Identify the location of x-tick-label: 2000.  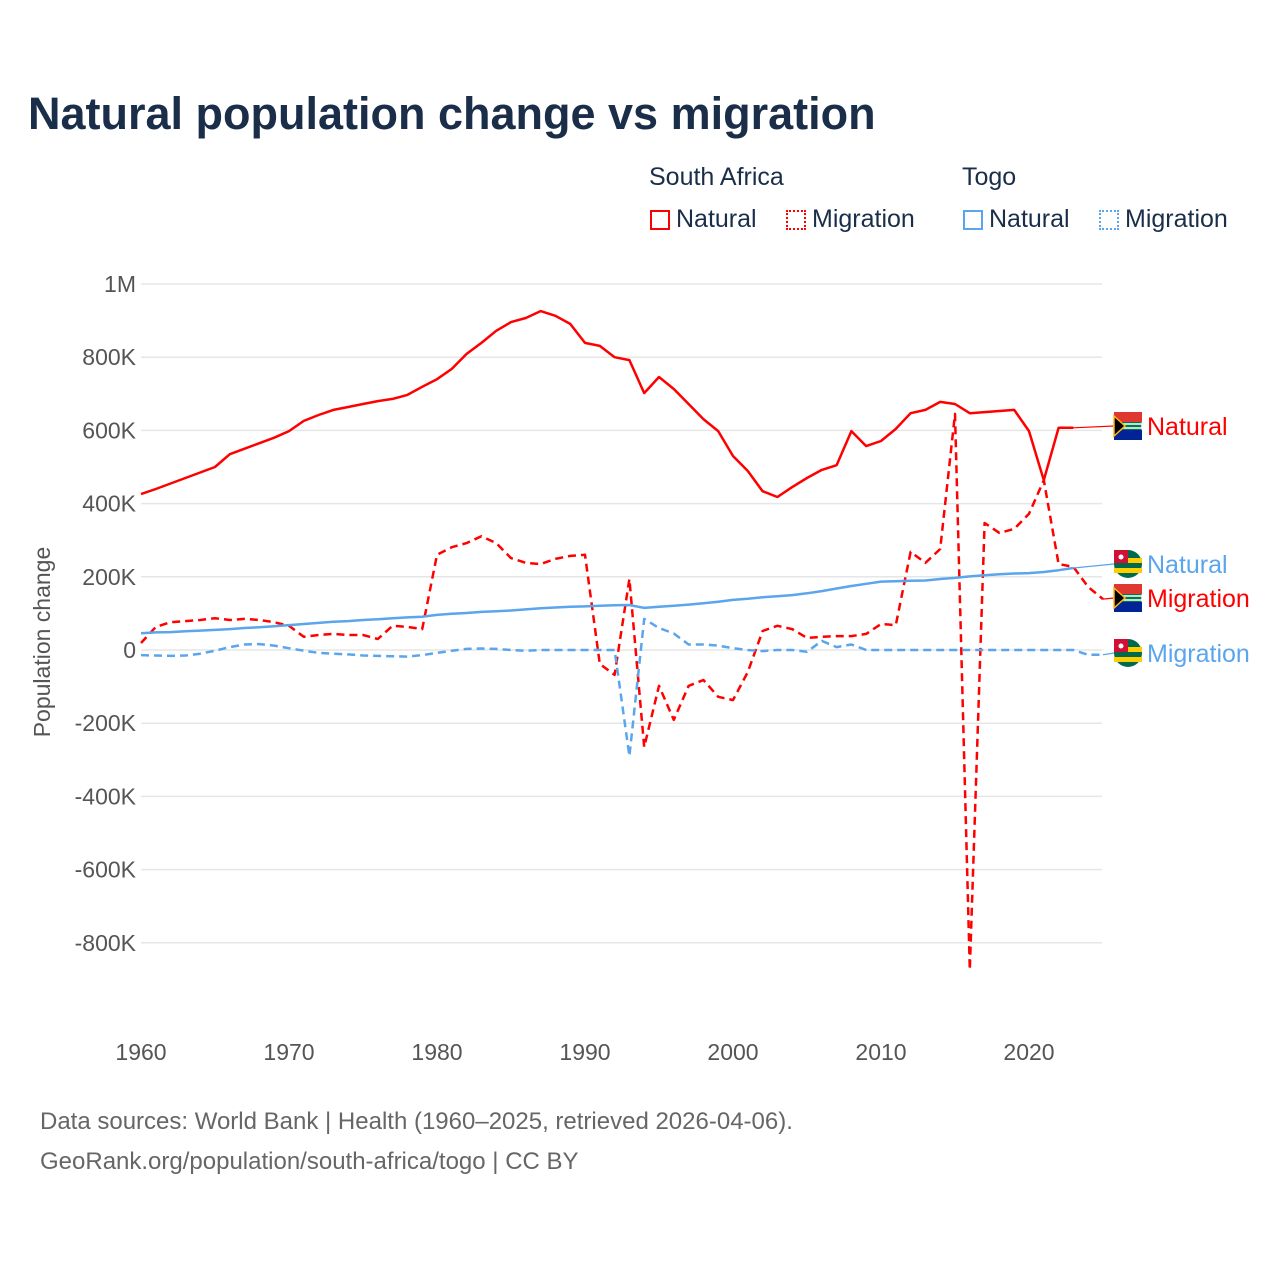
(732, 1052).